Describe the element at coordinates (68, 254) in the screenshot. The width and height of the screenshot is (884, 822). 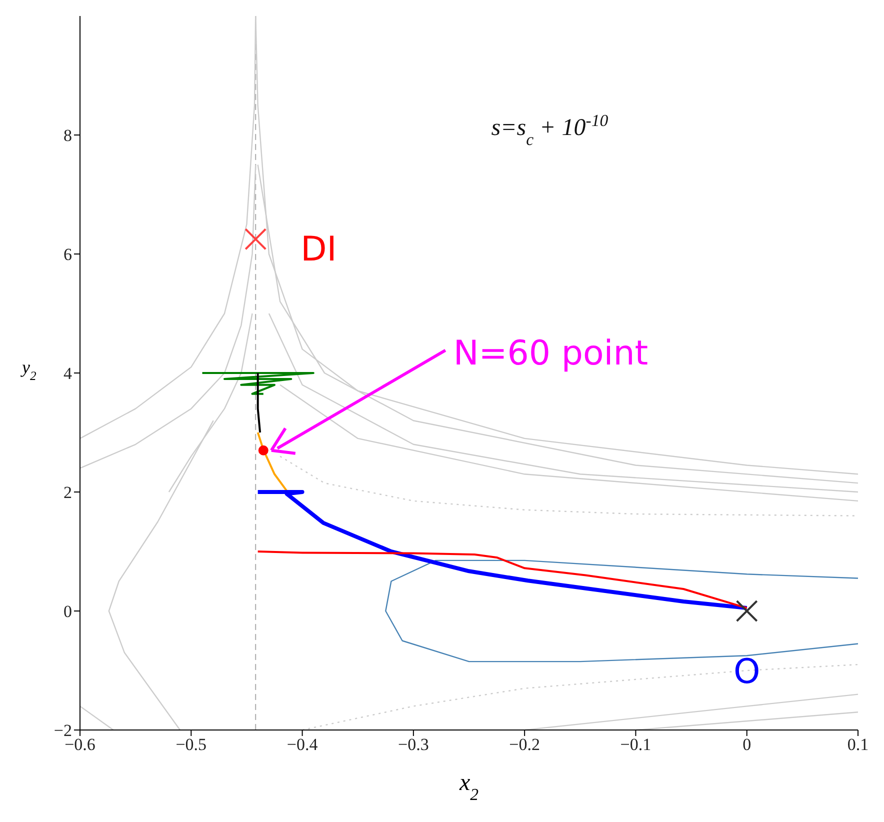
I see `y-tick-label: 6` at that location.